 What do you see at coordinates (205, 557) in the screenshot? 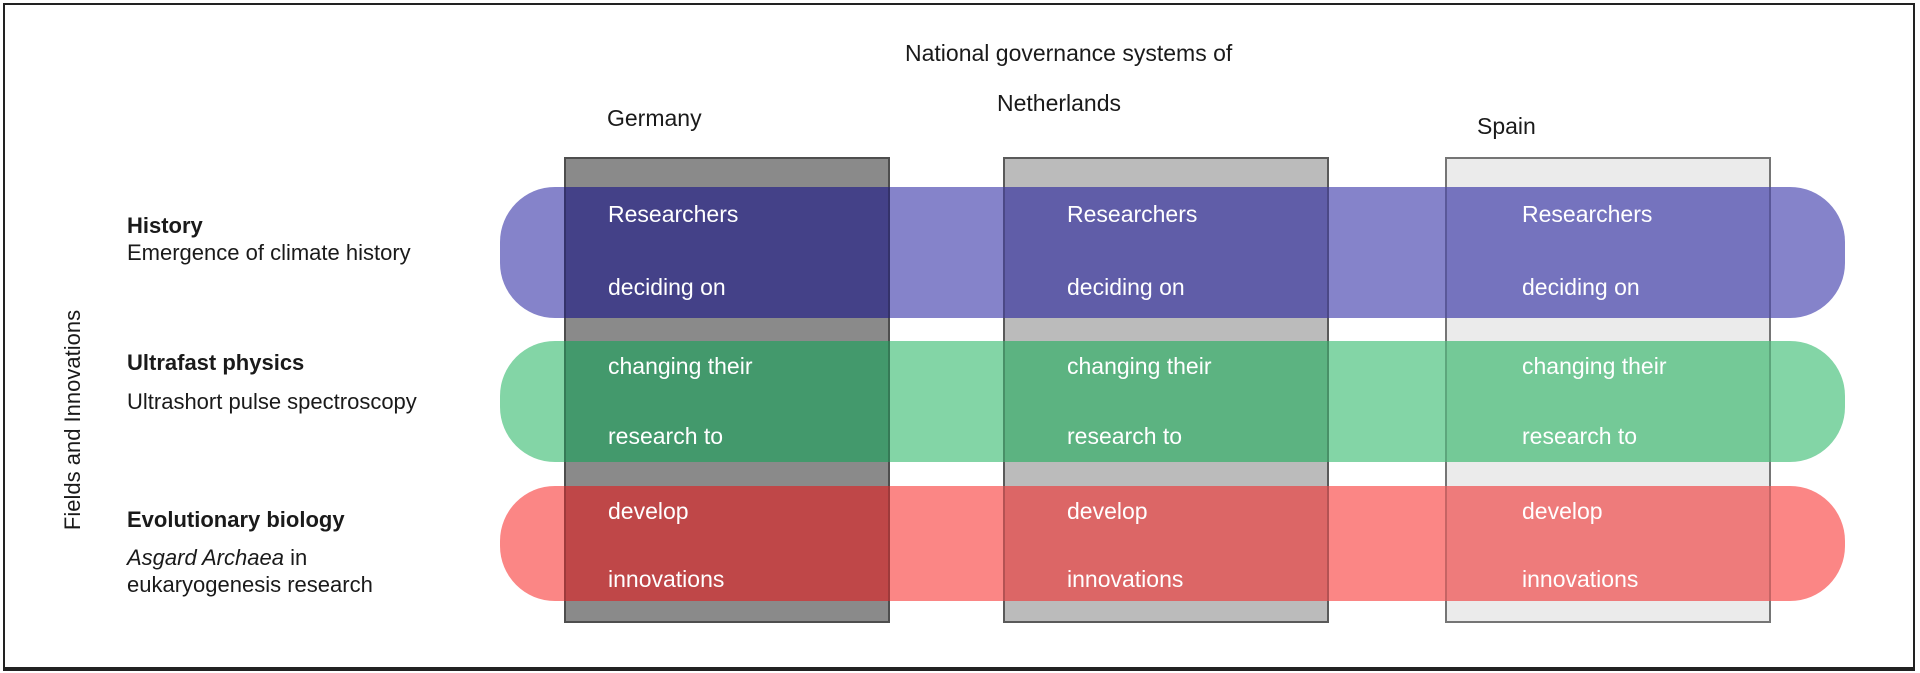
I see `row-subtitle-italic: Asgard Archaea` at bounding box center [205, 557].